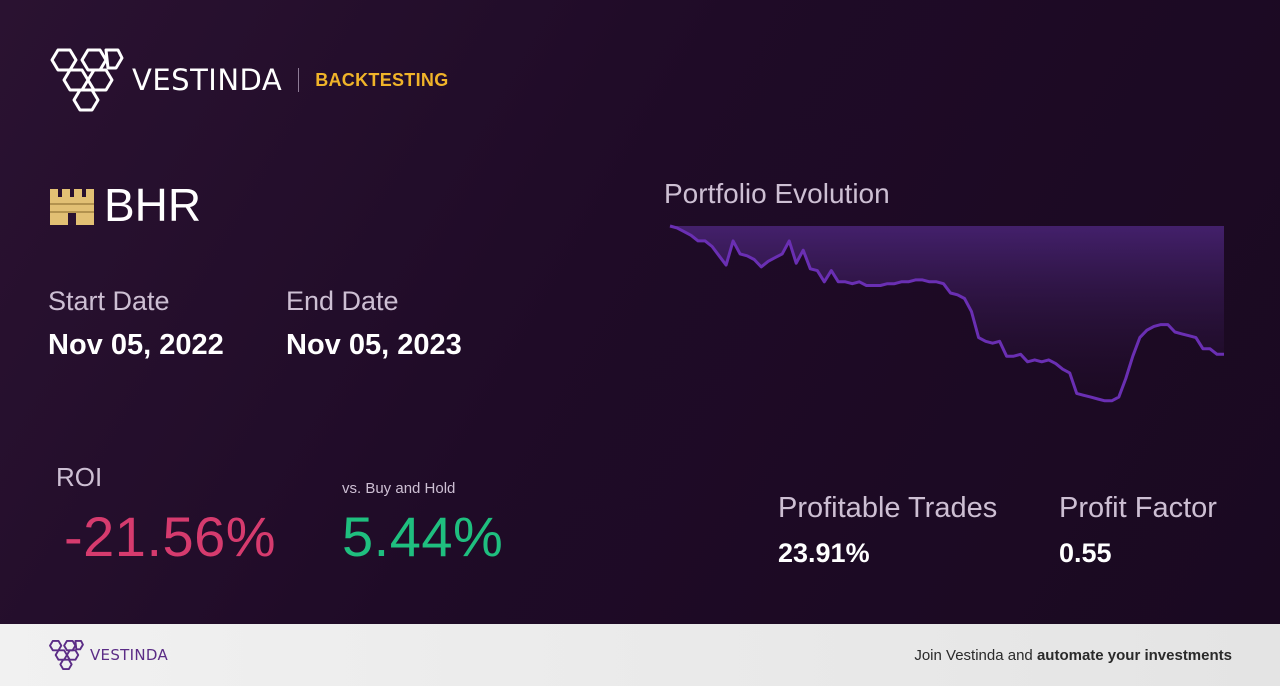  What do you see at coordinates (399, 488) in the screenshot?
I see `buy-hold-label: vs. Buy and Hold` at bounding box center [399, 488].